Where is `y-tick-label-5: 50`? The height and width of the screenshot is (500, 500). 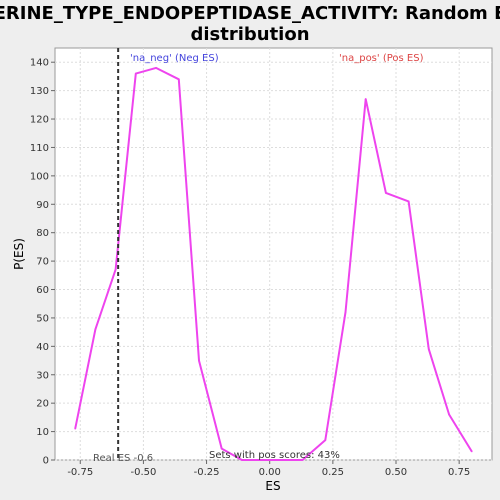 y-tick-label-5: 50 is located at coordinates (42, 318).